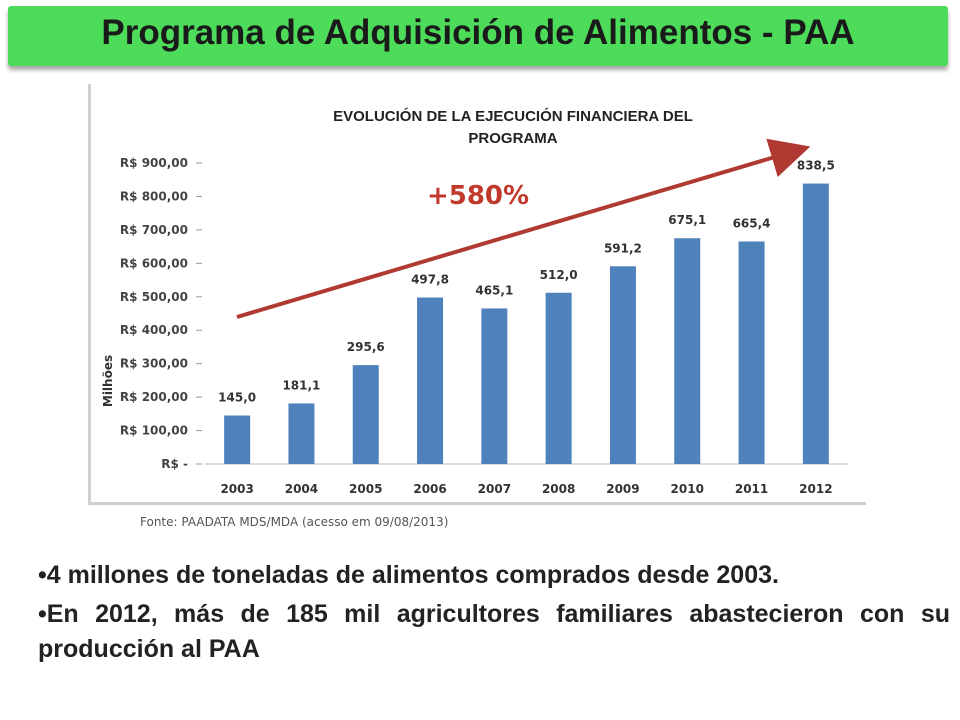 The image size is (960, 720). What do you see at coordinates (559, 275) in the screenshot?
I see `data-label-2008: 512,0` at bounding box center [559, 275].